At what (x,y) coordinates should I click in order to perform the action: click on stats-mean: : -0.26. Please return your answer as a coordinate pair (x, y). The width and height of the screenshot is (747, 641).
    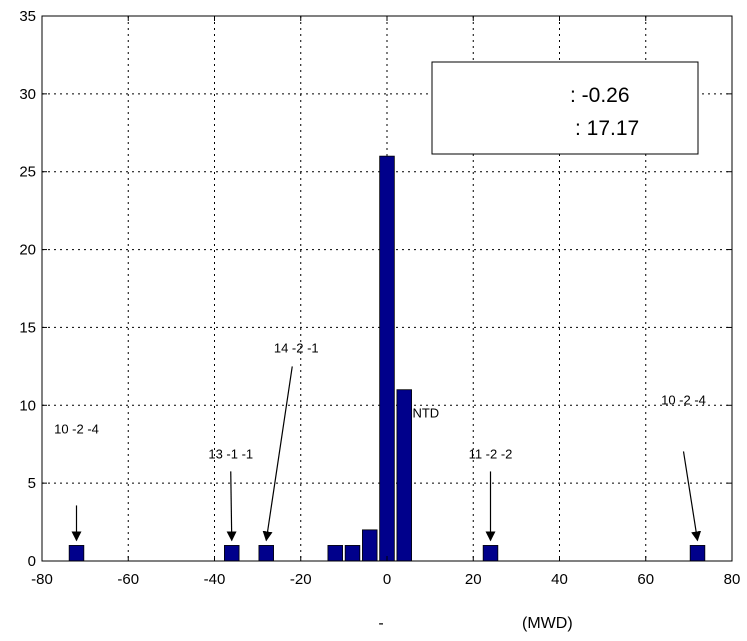
    Looking at the image, I should click on (600, 95).